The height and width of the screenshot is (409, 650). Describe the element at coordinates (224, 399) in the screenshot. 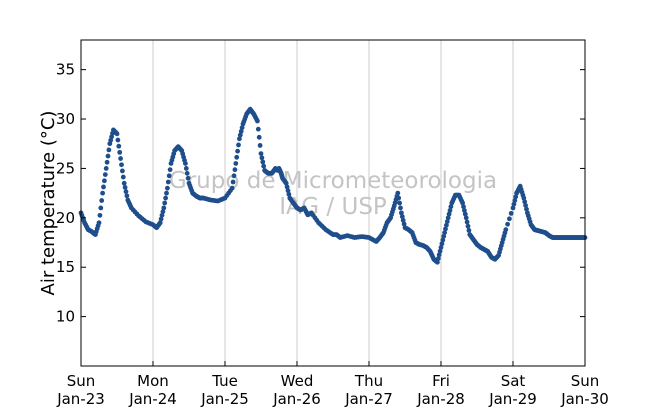

I see `x-tick-label-date: Jan-25` at that location.